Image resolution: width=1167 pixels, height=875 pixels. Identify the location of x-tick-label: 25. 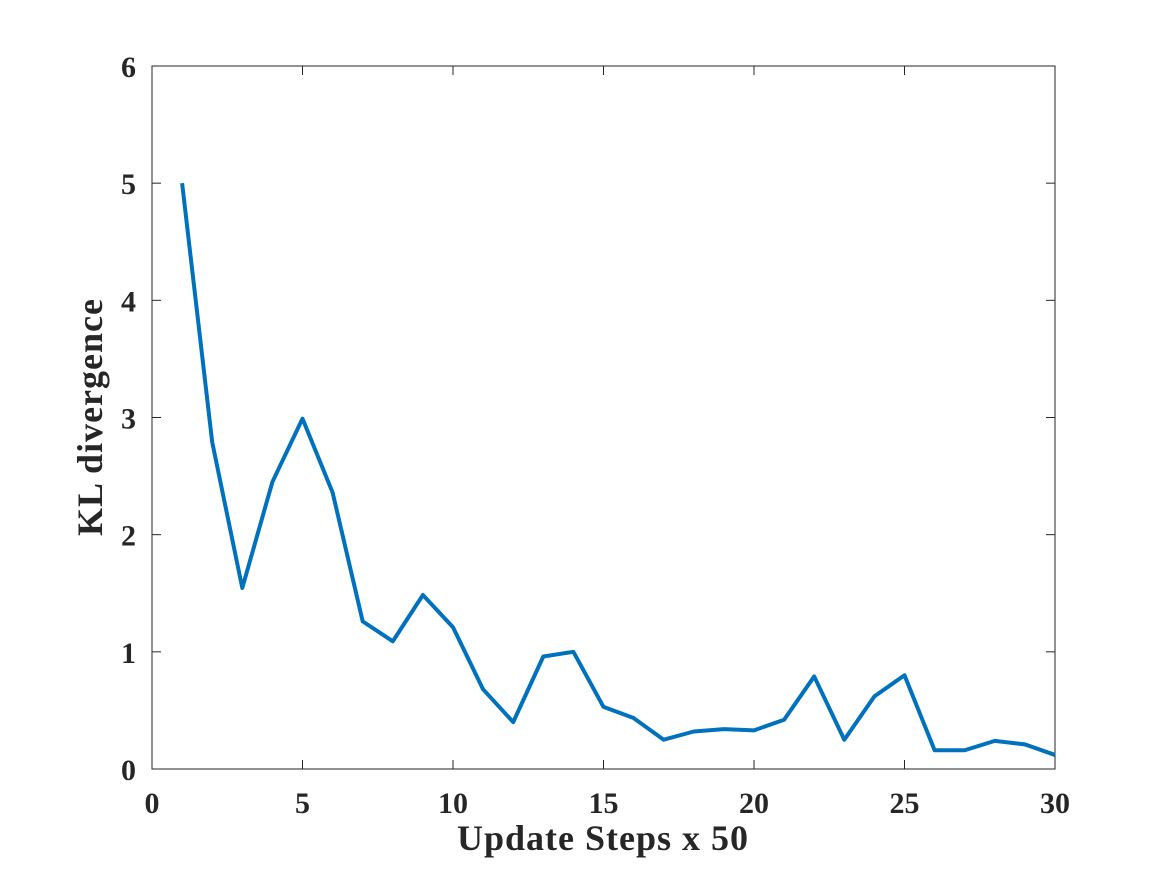
(905, 803).